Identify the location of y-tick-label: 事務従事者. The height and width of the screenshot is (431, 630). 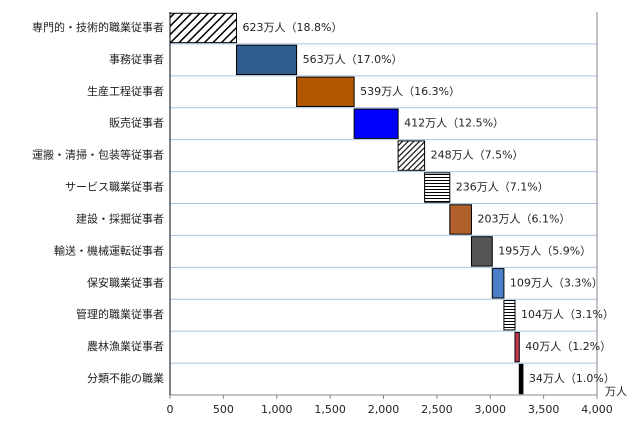
(136, 59).